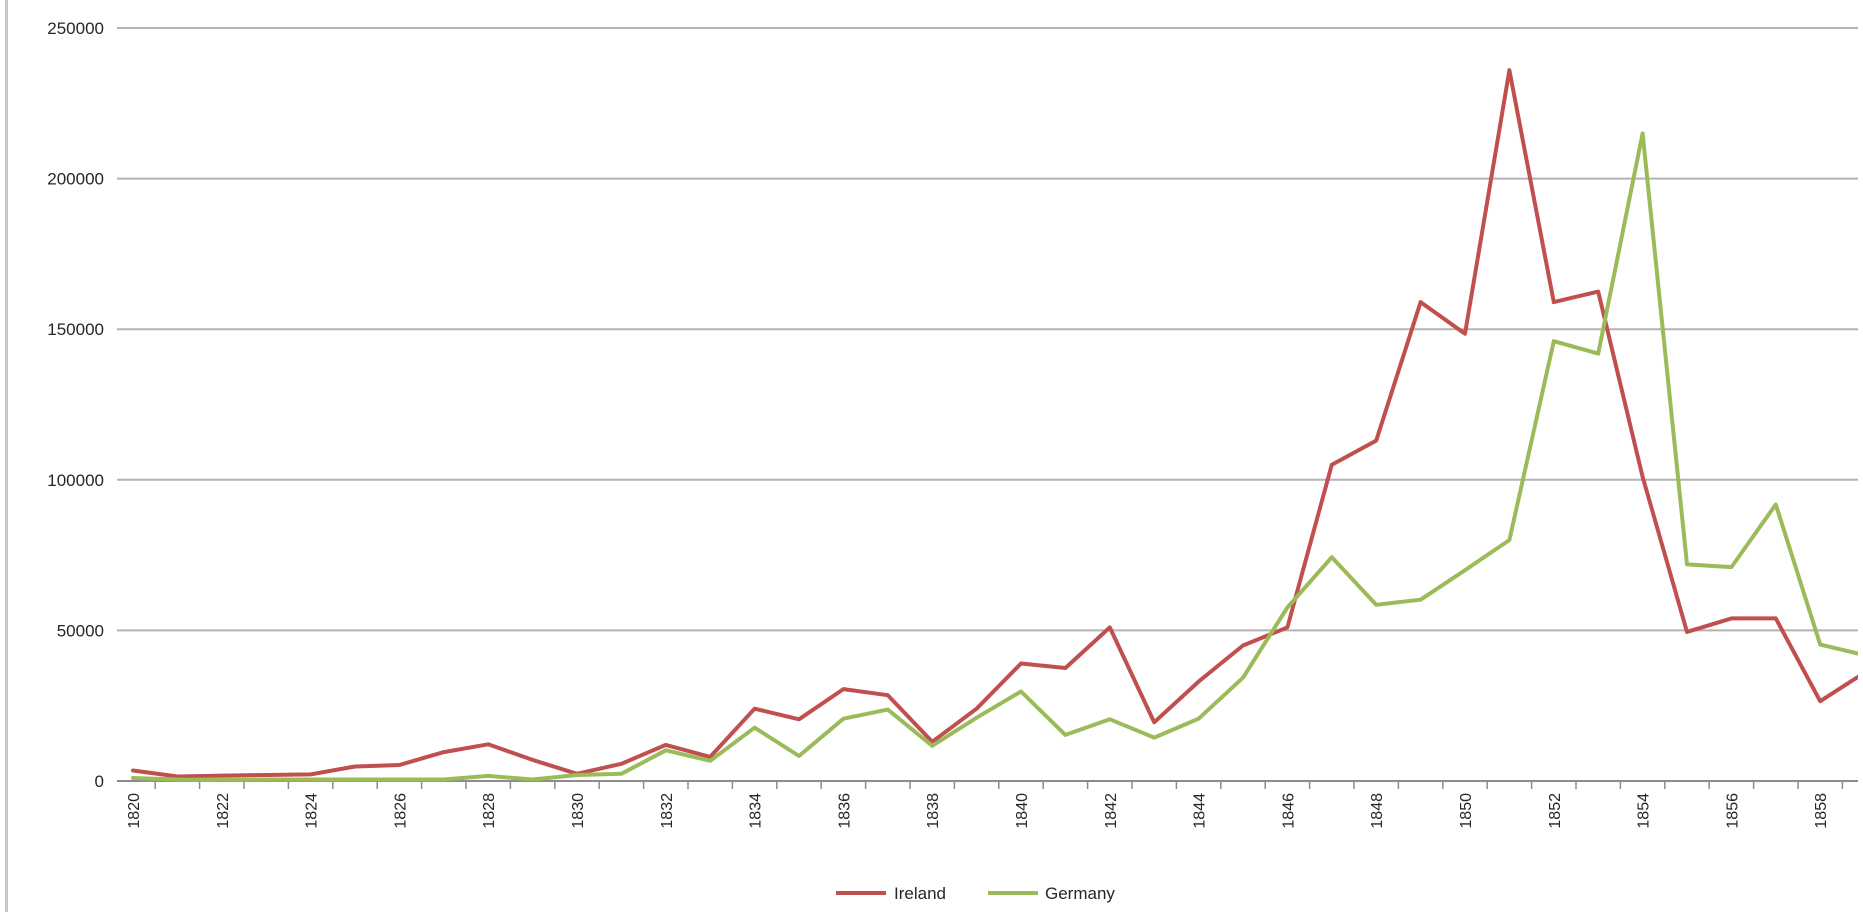 The height and width of the screenshot is (912, 1863). Describe the element at coordinates (1821, 811) in the screenshot. I see `x-tick-label: 1858` at that location.